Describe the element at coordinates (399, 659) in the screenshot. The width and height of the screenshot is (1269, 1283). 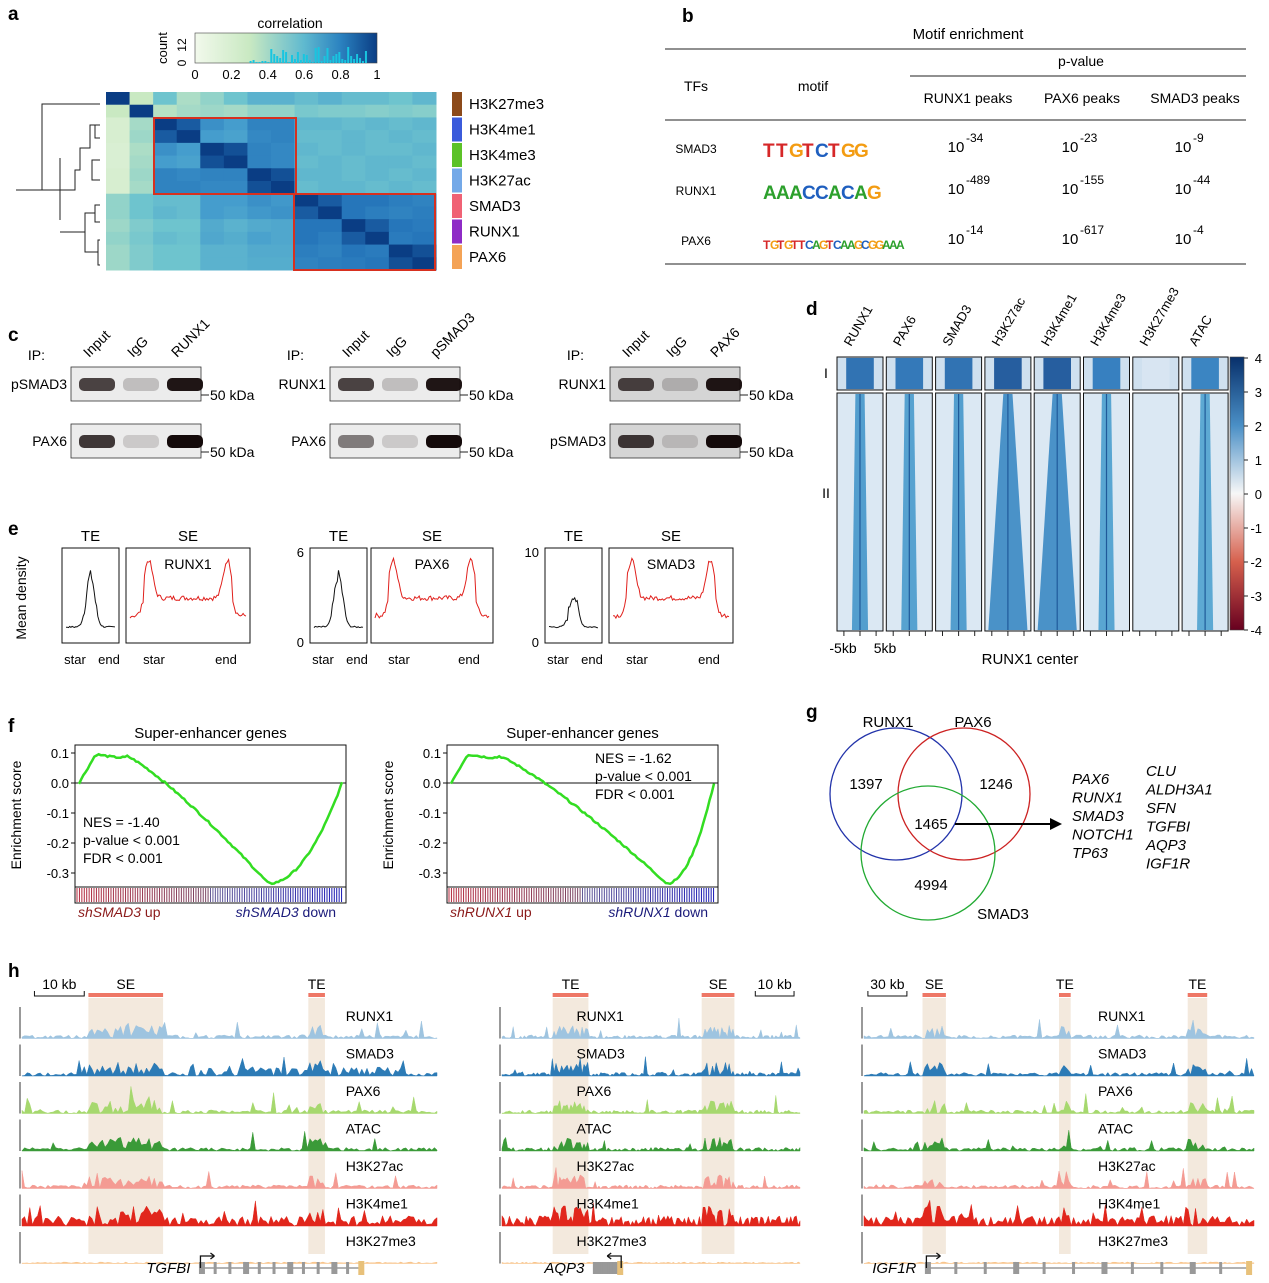
I see `se-tick-start: star` at that location.